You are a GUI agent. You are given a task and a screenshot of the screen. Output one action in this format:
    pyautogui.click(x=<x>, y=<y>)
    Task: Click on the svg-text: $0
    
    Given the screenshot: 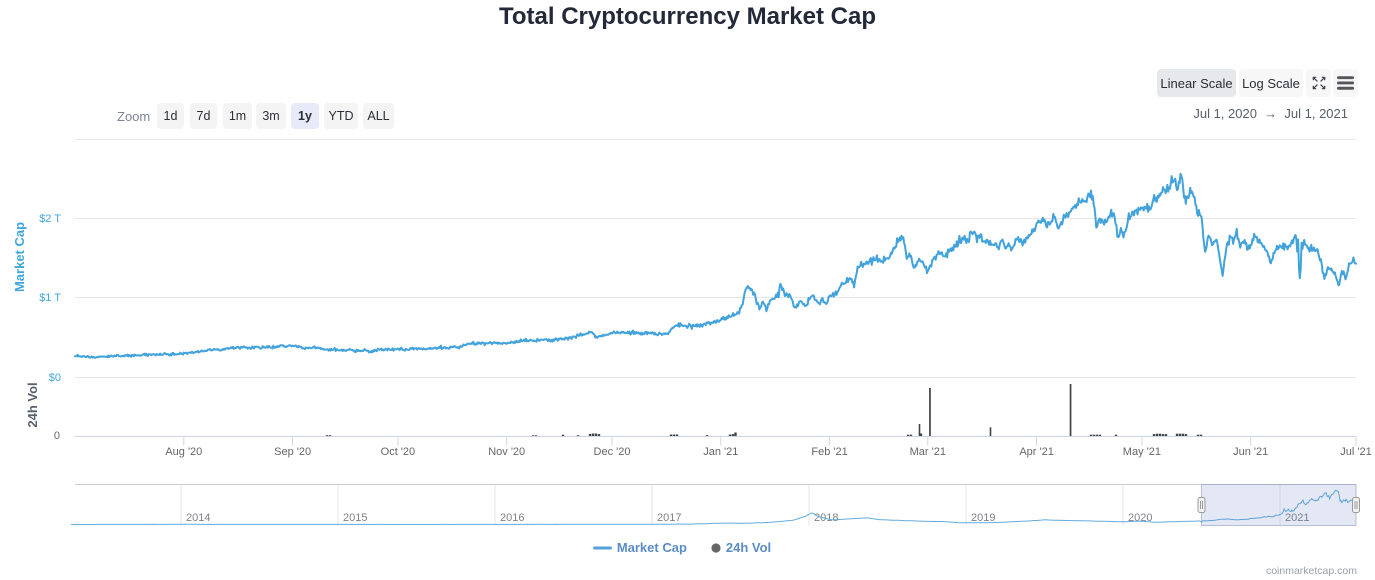 What is the action you would take?
    pyautogui.click(x=55, y=378)
    